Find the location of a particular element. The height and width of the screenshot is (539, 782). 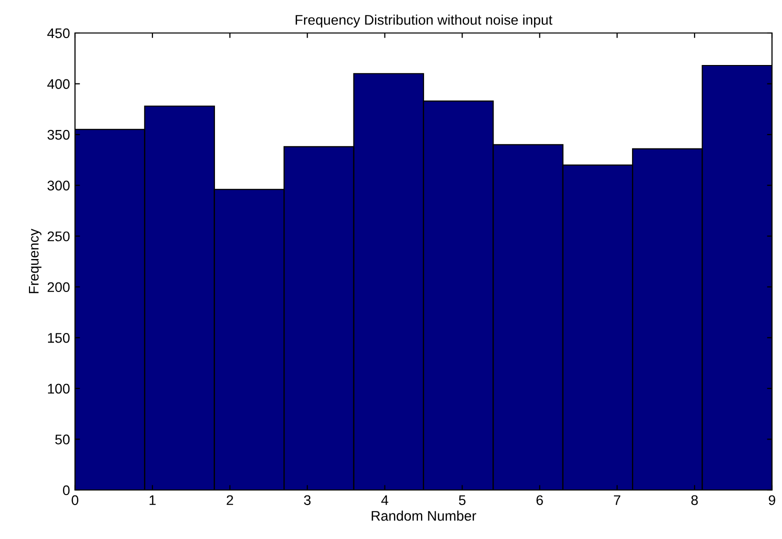

y-tick-label: 150 is located at coordinates (59, 338).